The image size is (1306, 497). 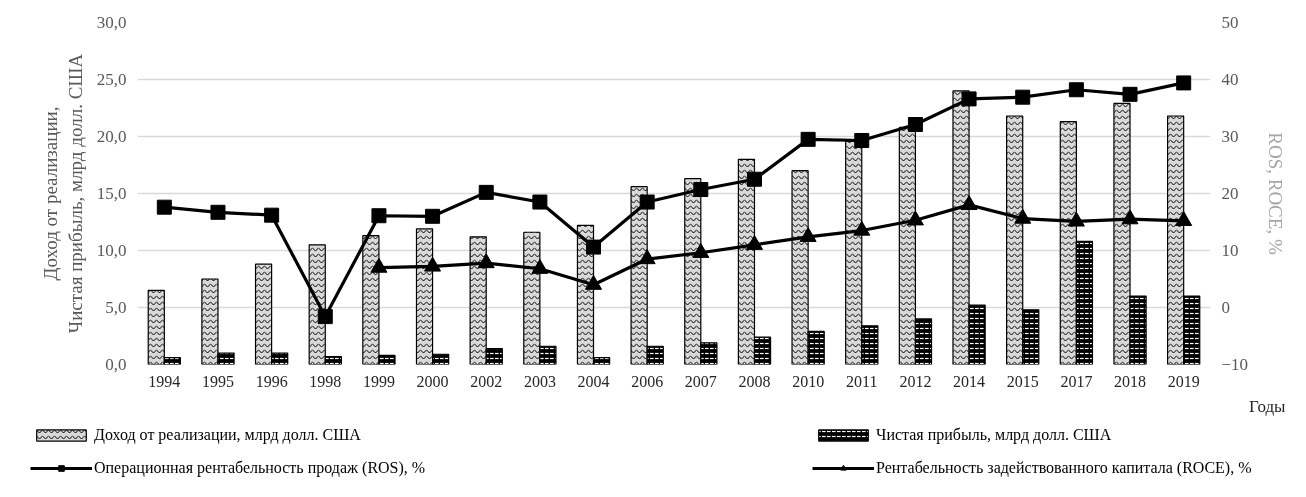 I want to click on x-tick-label: 2006, so click(x=647, y=381).